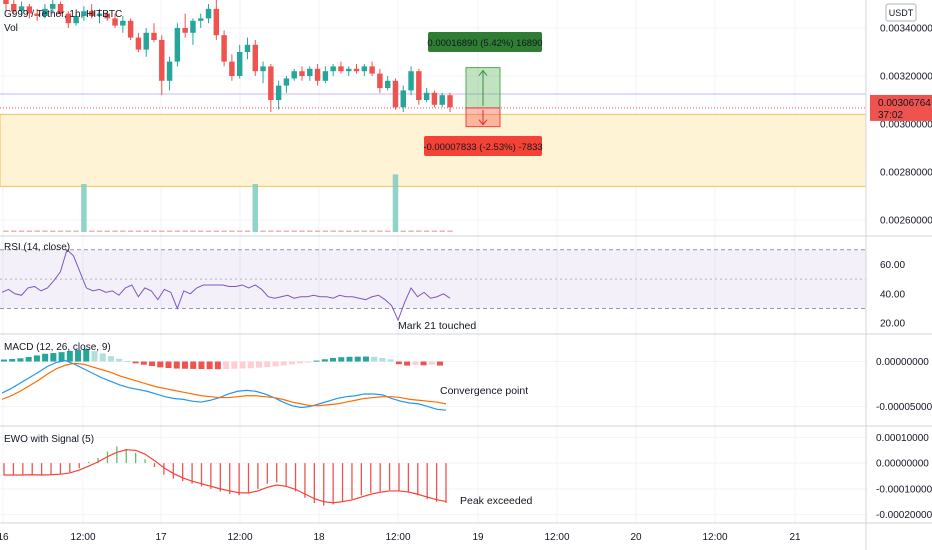 The height and width of the screenshot is (550, 932). Describe the element at coordinates (902, 438) in the screenshot. I see `ewo-tick-0: 0.00010000` at that location.